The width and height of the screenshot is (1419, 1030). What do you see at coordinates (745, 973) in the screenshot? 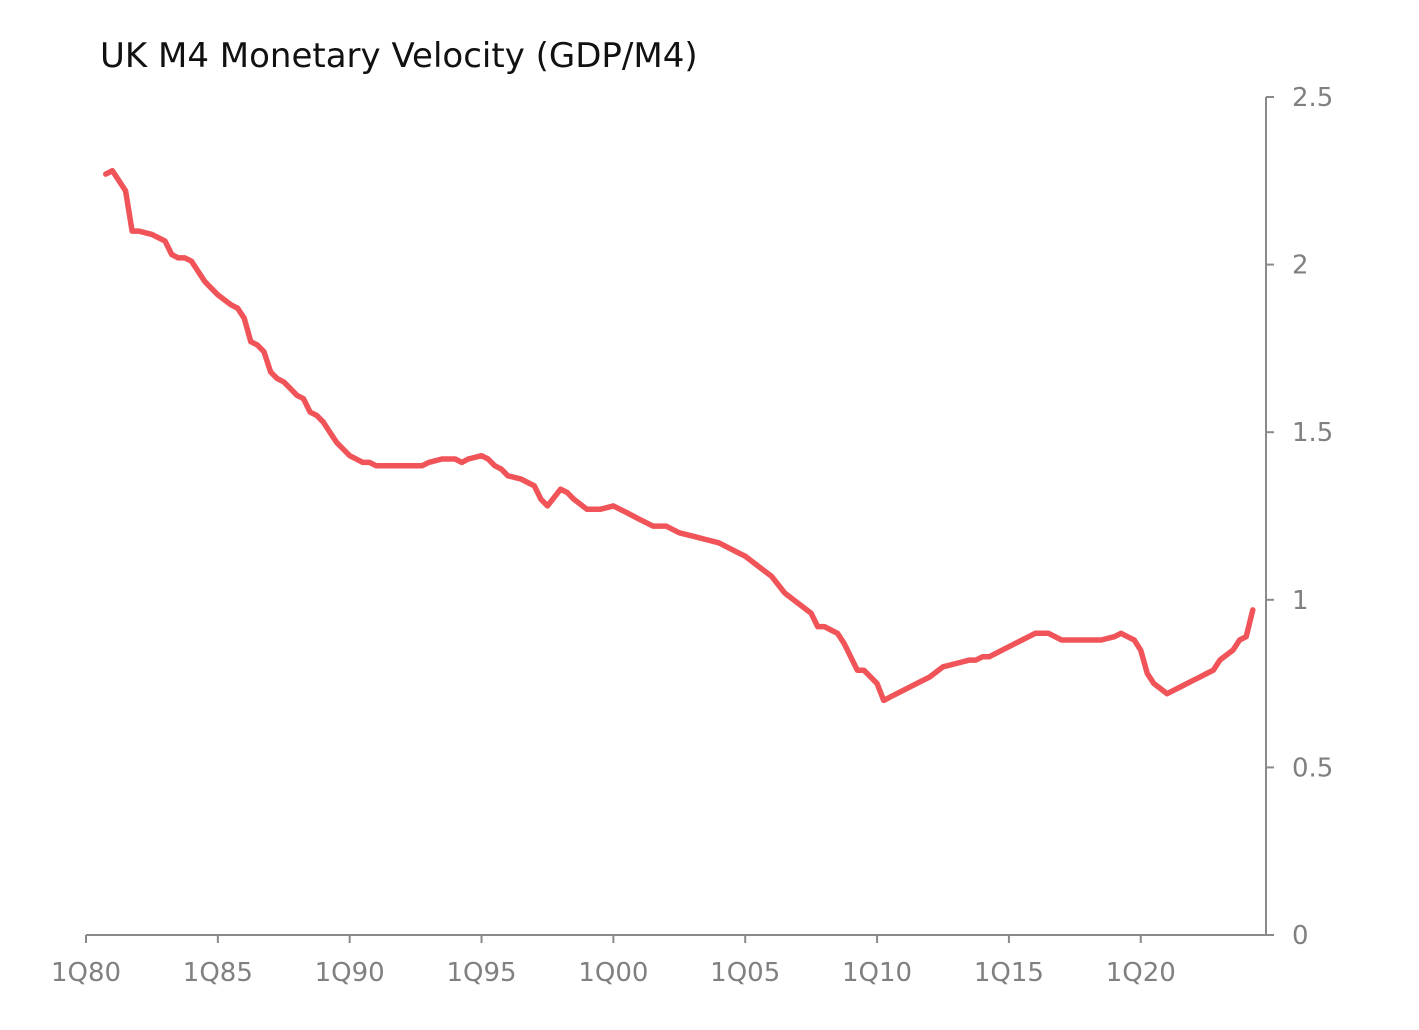
I see `x-tick-label: 1Q05` at bounding box center [745, 973].